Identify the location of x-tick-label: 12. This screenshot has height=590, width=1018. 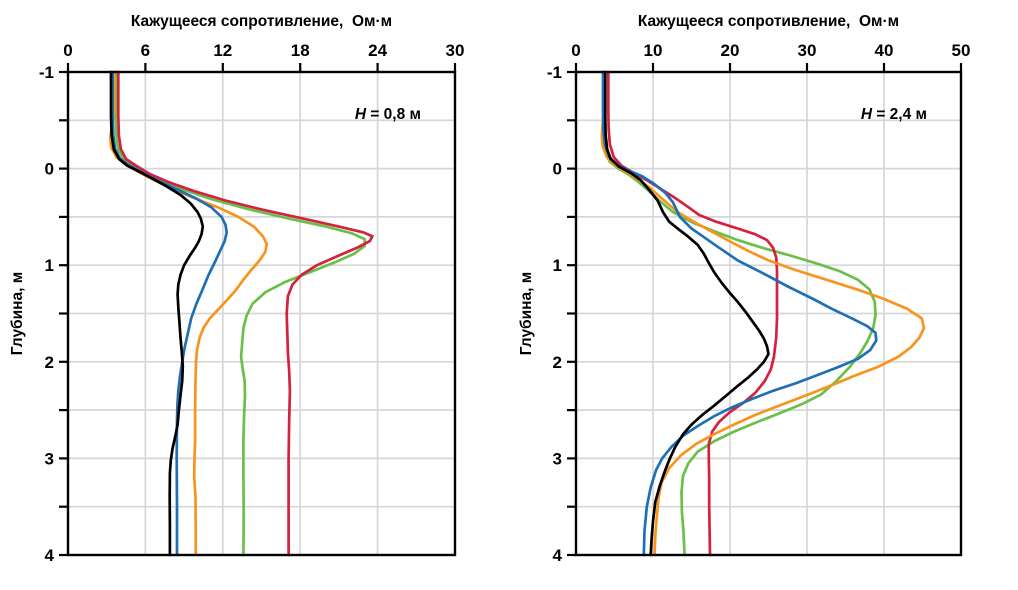
(222, 50).